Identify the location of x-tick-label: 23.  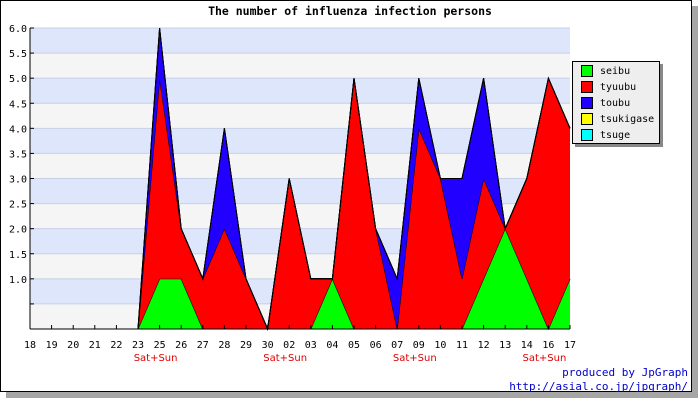
(138, 345).